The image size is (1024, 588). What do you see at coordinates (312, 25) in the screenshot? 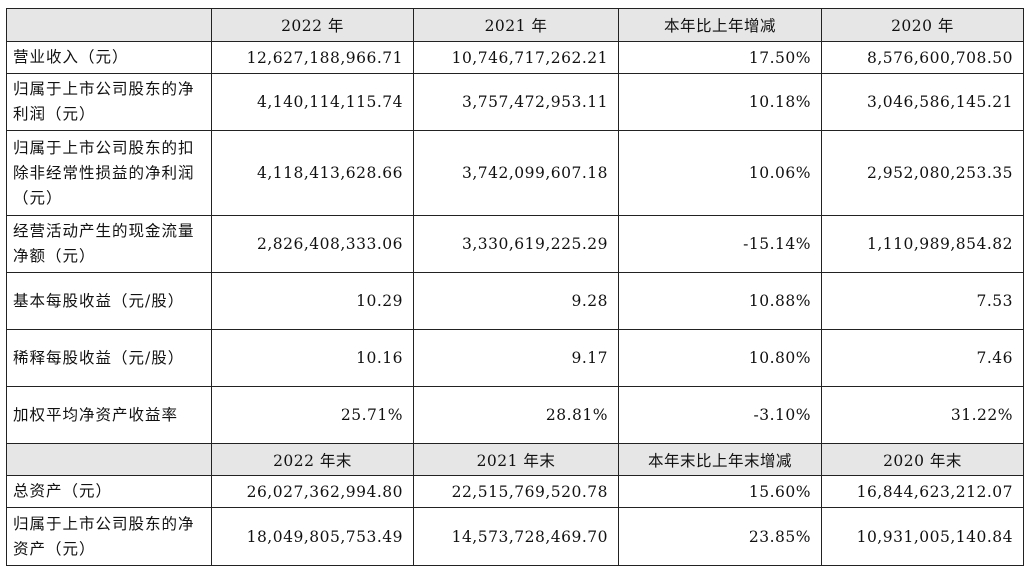
I see `header-cell-2022: 2022 年` at bounding box center [312, 25].